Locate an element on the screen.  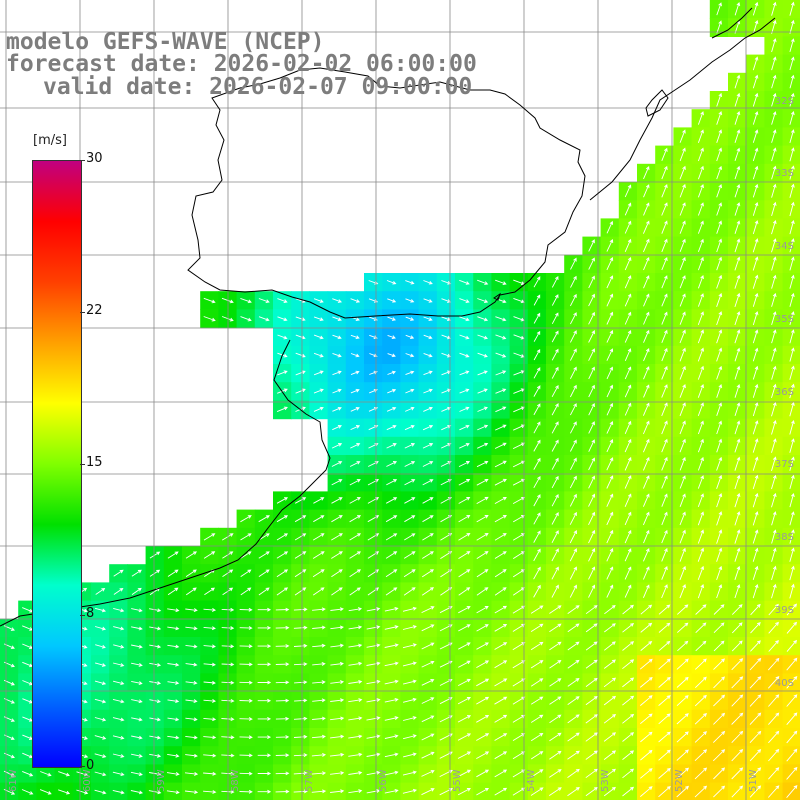
longitude-label: 51W is located at coordinates (753, 780).